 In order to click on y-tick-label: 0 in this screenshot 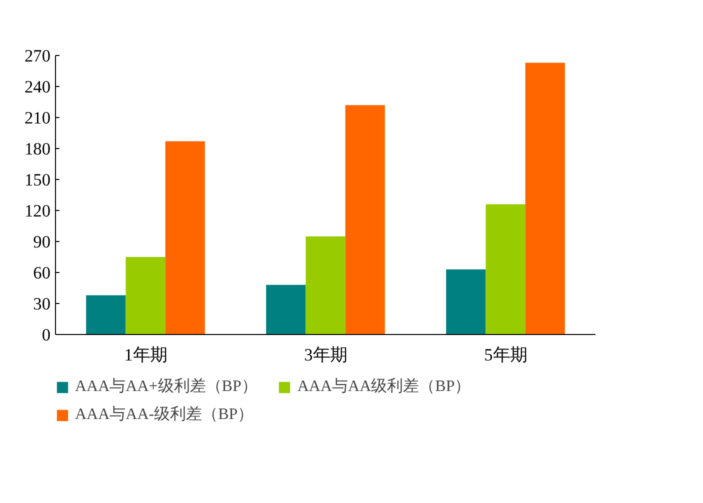, I will do `click(46, 335)`.